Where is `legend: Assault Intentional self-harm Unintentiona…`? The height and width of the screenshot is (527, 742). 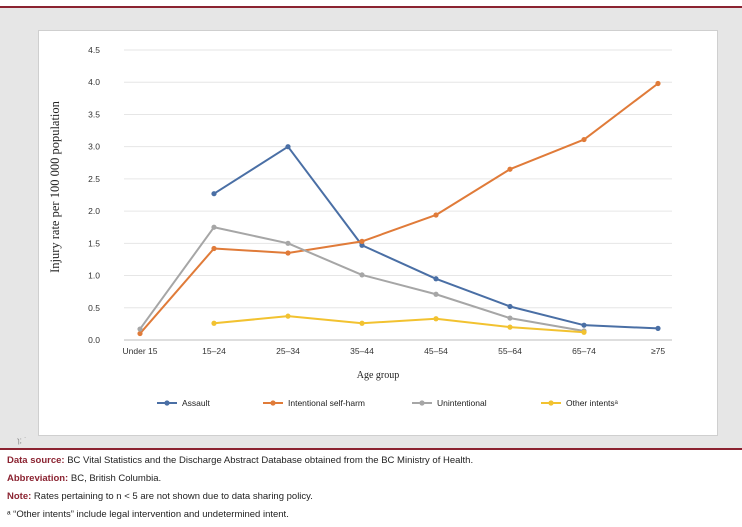 legend: Assault Intentional self-harm Unintentiona… is located at coordinates (388, 403).